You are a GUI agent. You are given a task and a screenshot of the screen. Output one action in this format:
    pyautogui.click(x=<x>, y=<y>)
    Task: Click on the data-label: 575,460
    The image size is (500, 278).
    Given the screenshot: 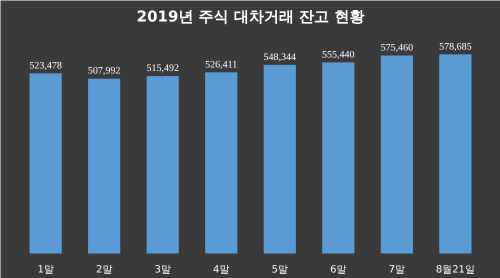 What is the action you would take?
    pyautogui.click(x=397, y=48)
    